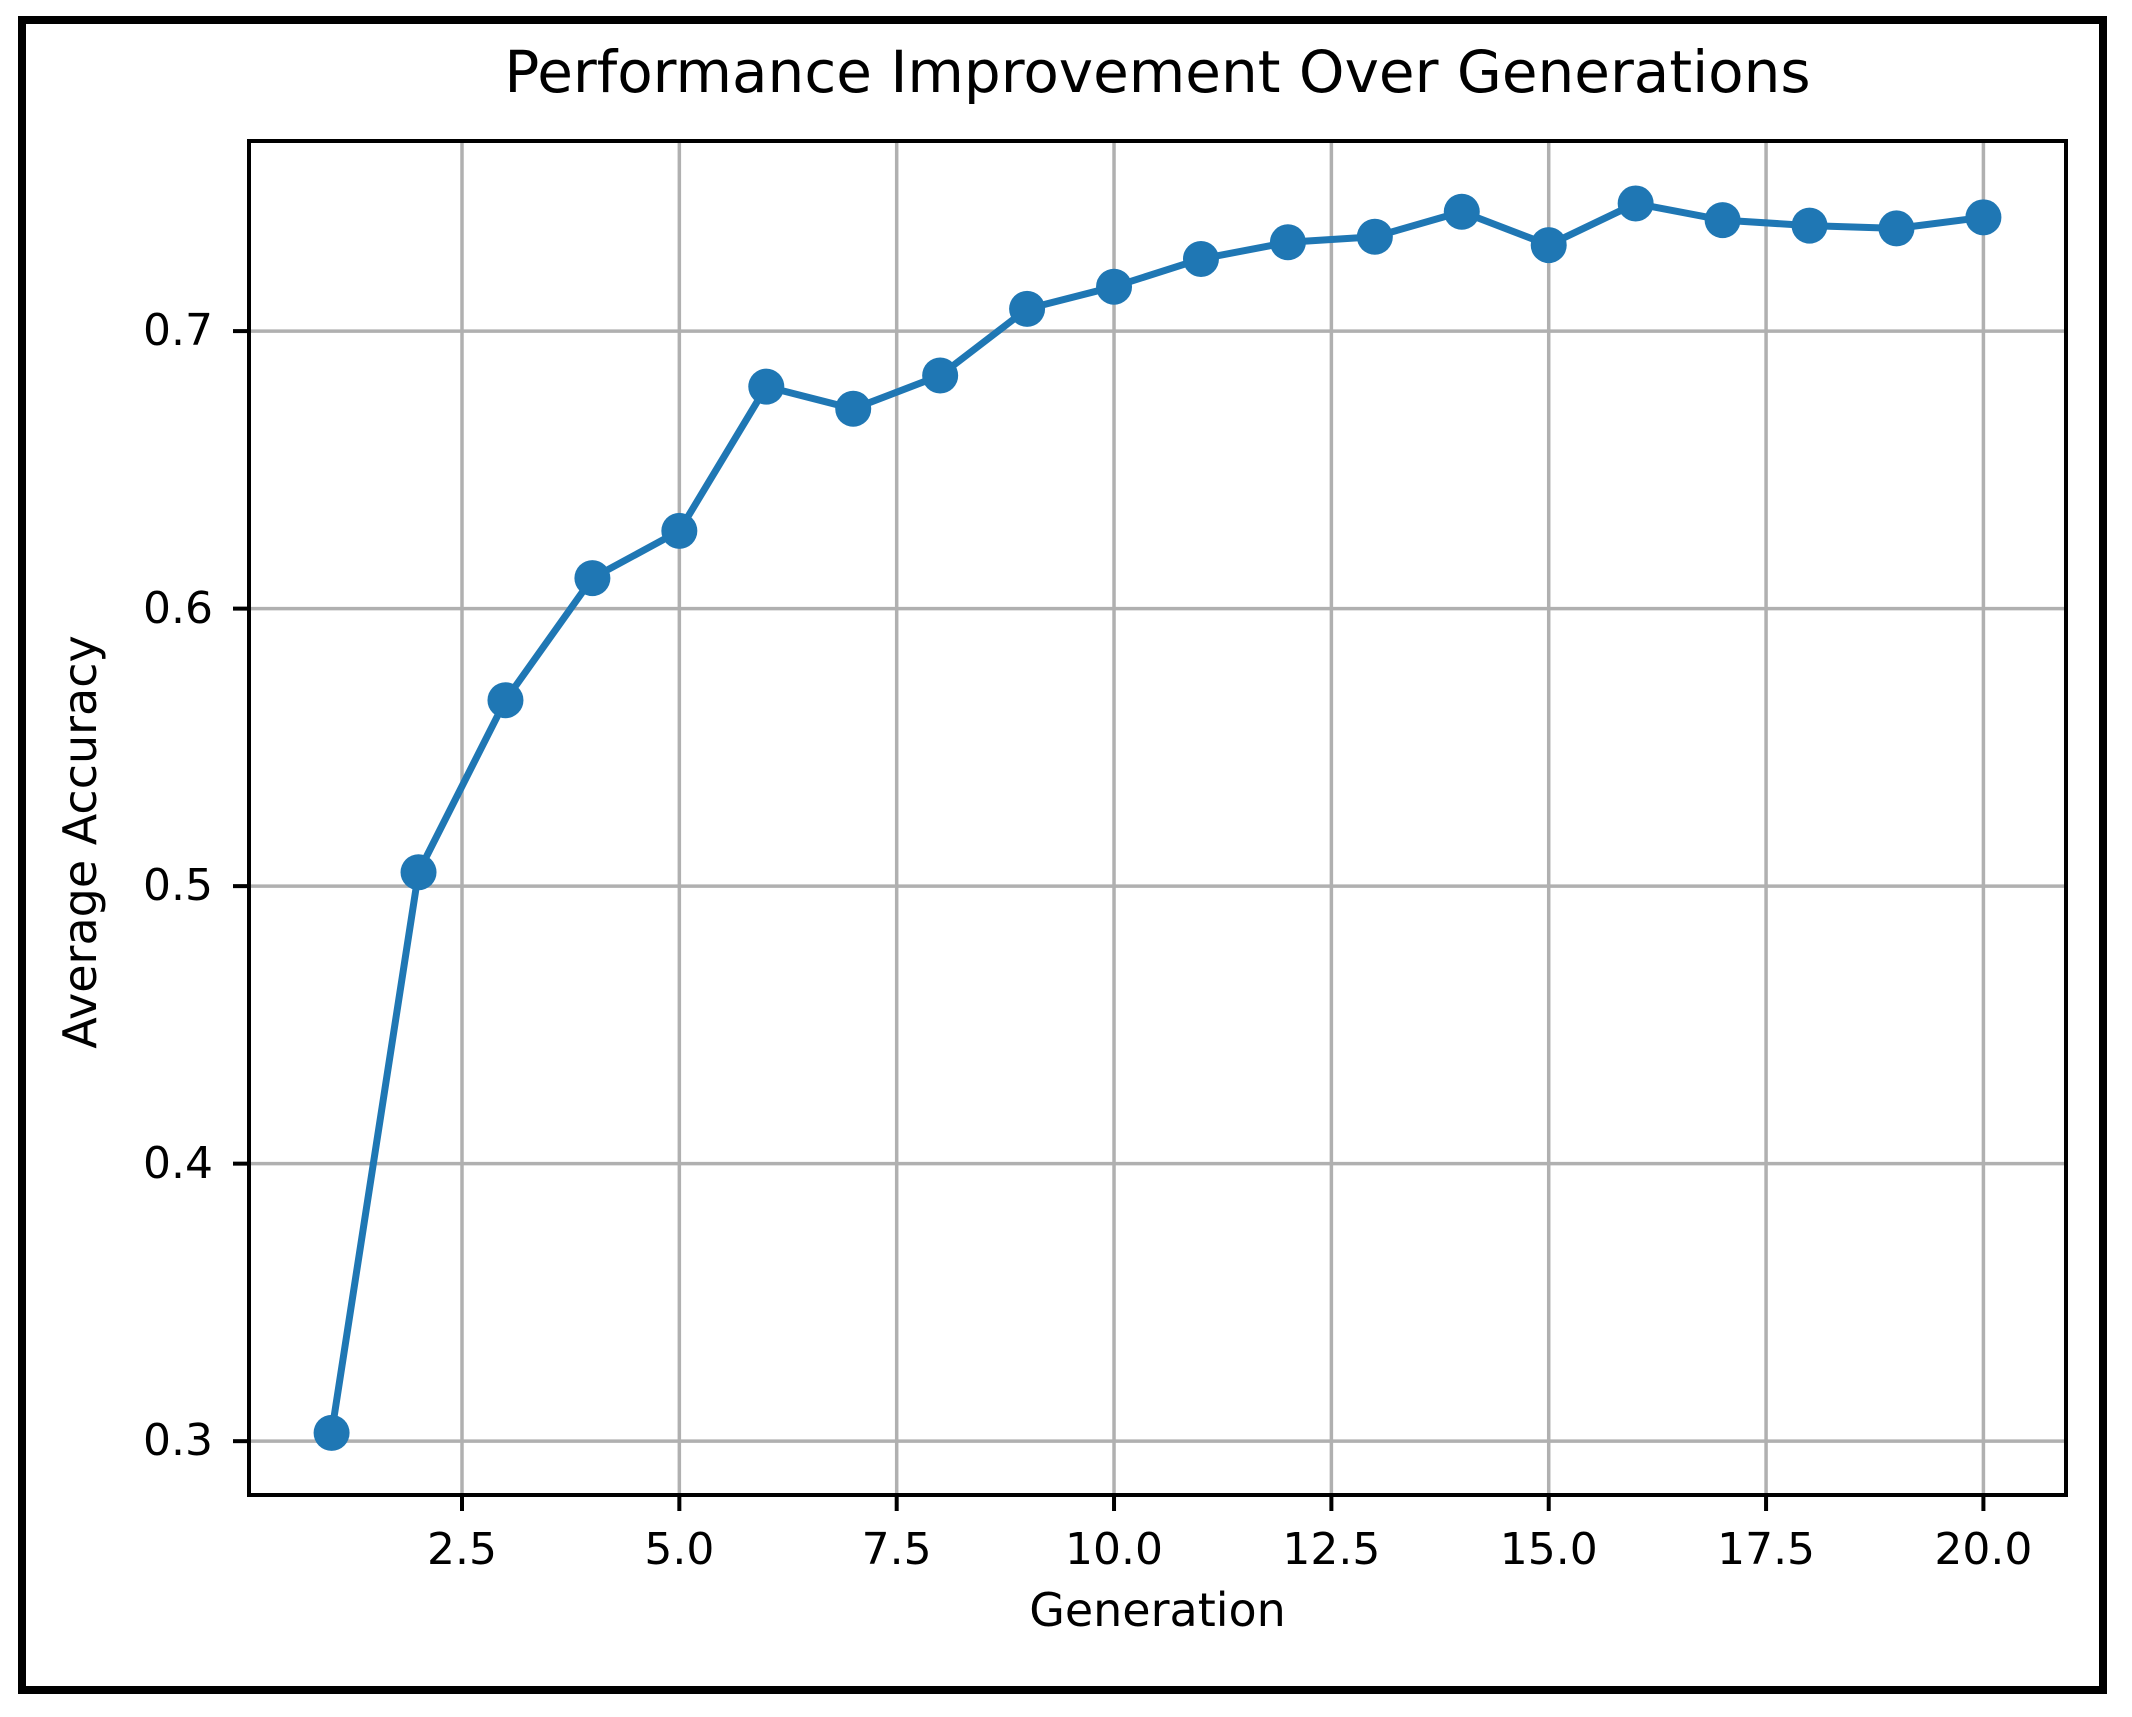  I want to click on y-tick-label: 0.6, so click(178, 608).